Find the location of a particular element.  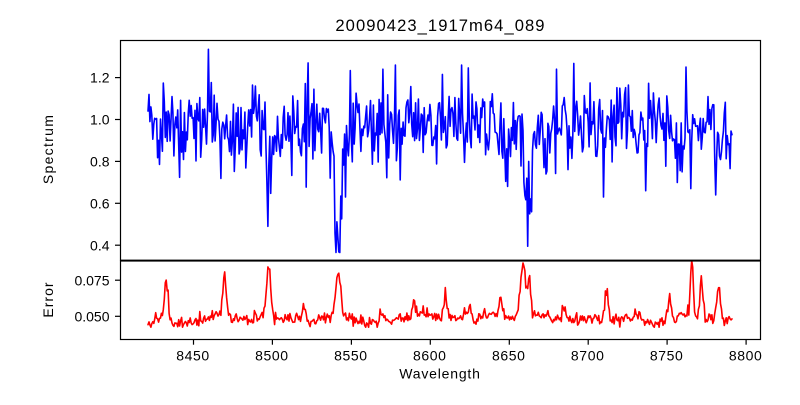

svg-text: Error is located at coordinates (48, 299).